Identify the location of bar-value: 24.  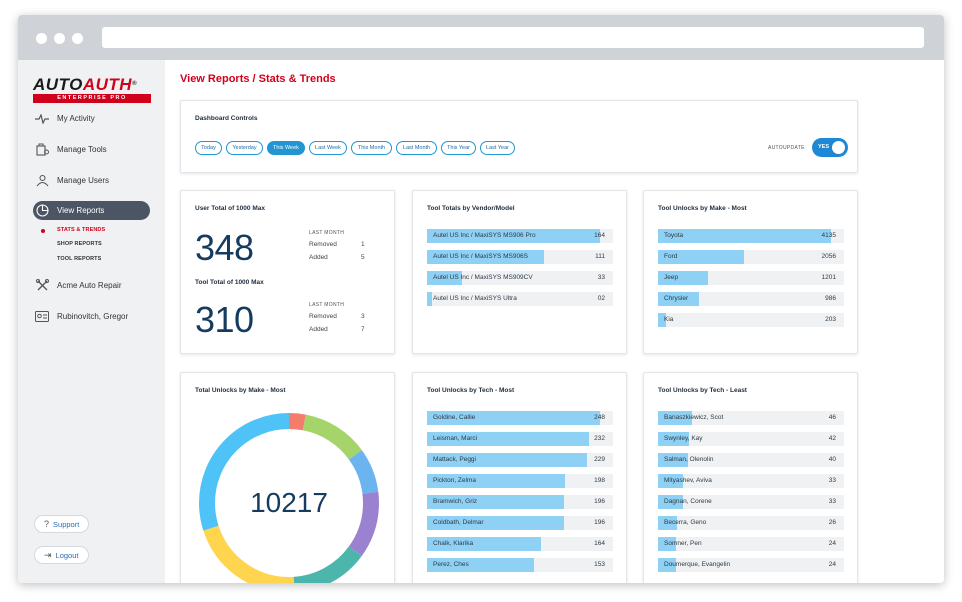
(832, 564).